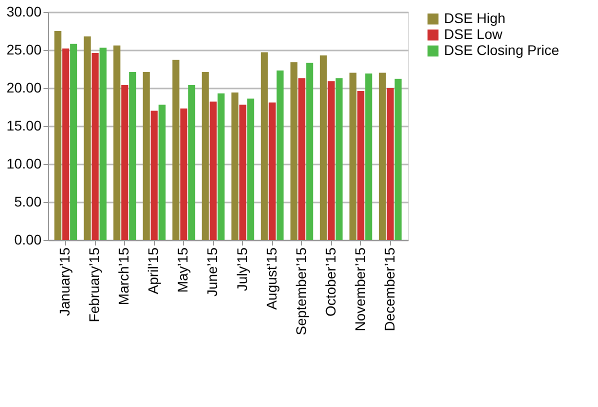 Image resolution: width=598 pixels, height=407 pixels. What do you see at coordinates (24, 88) in the screenshot?
I see `y-tick-label: 20.00` at bounding box center [24, 88].